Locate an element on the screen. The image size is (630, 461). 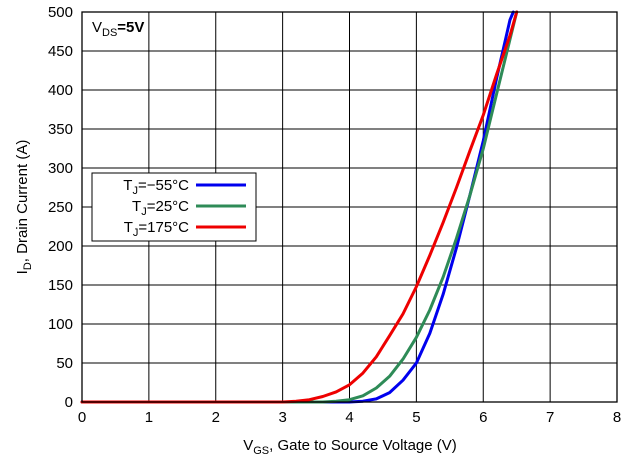
x-tick-label: 2 is located at coordinates (216, 417).